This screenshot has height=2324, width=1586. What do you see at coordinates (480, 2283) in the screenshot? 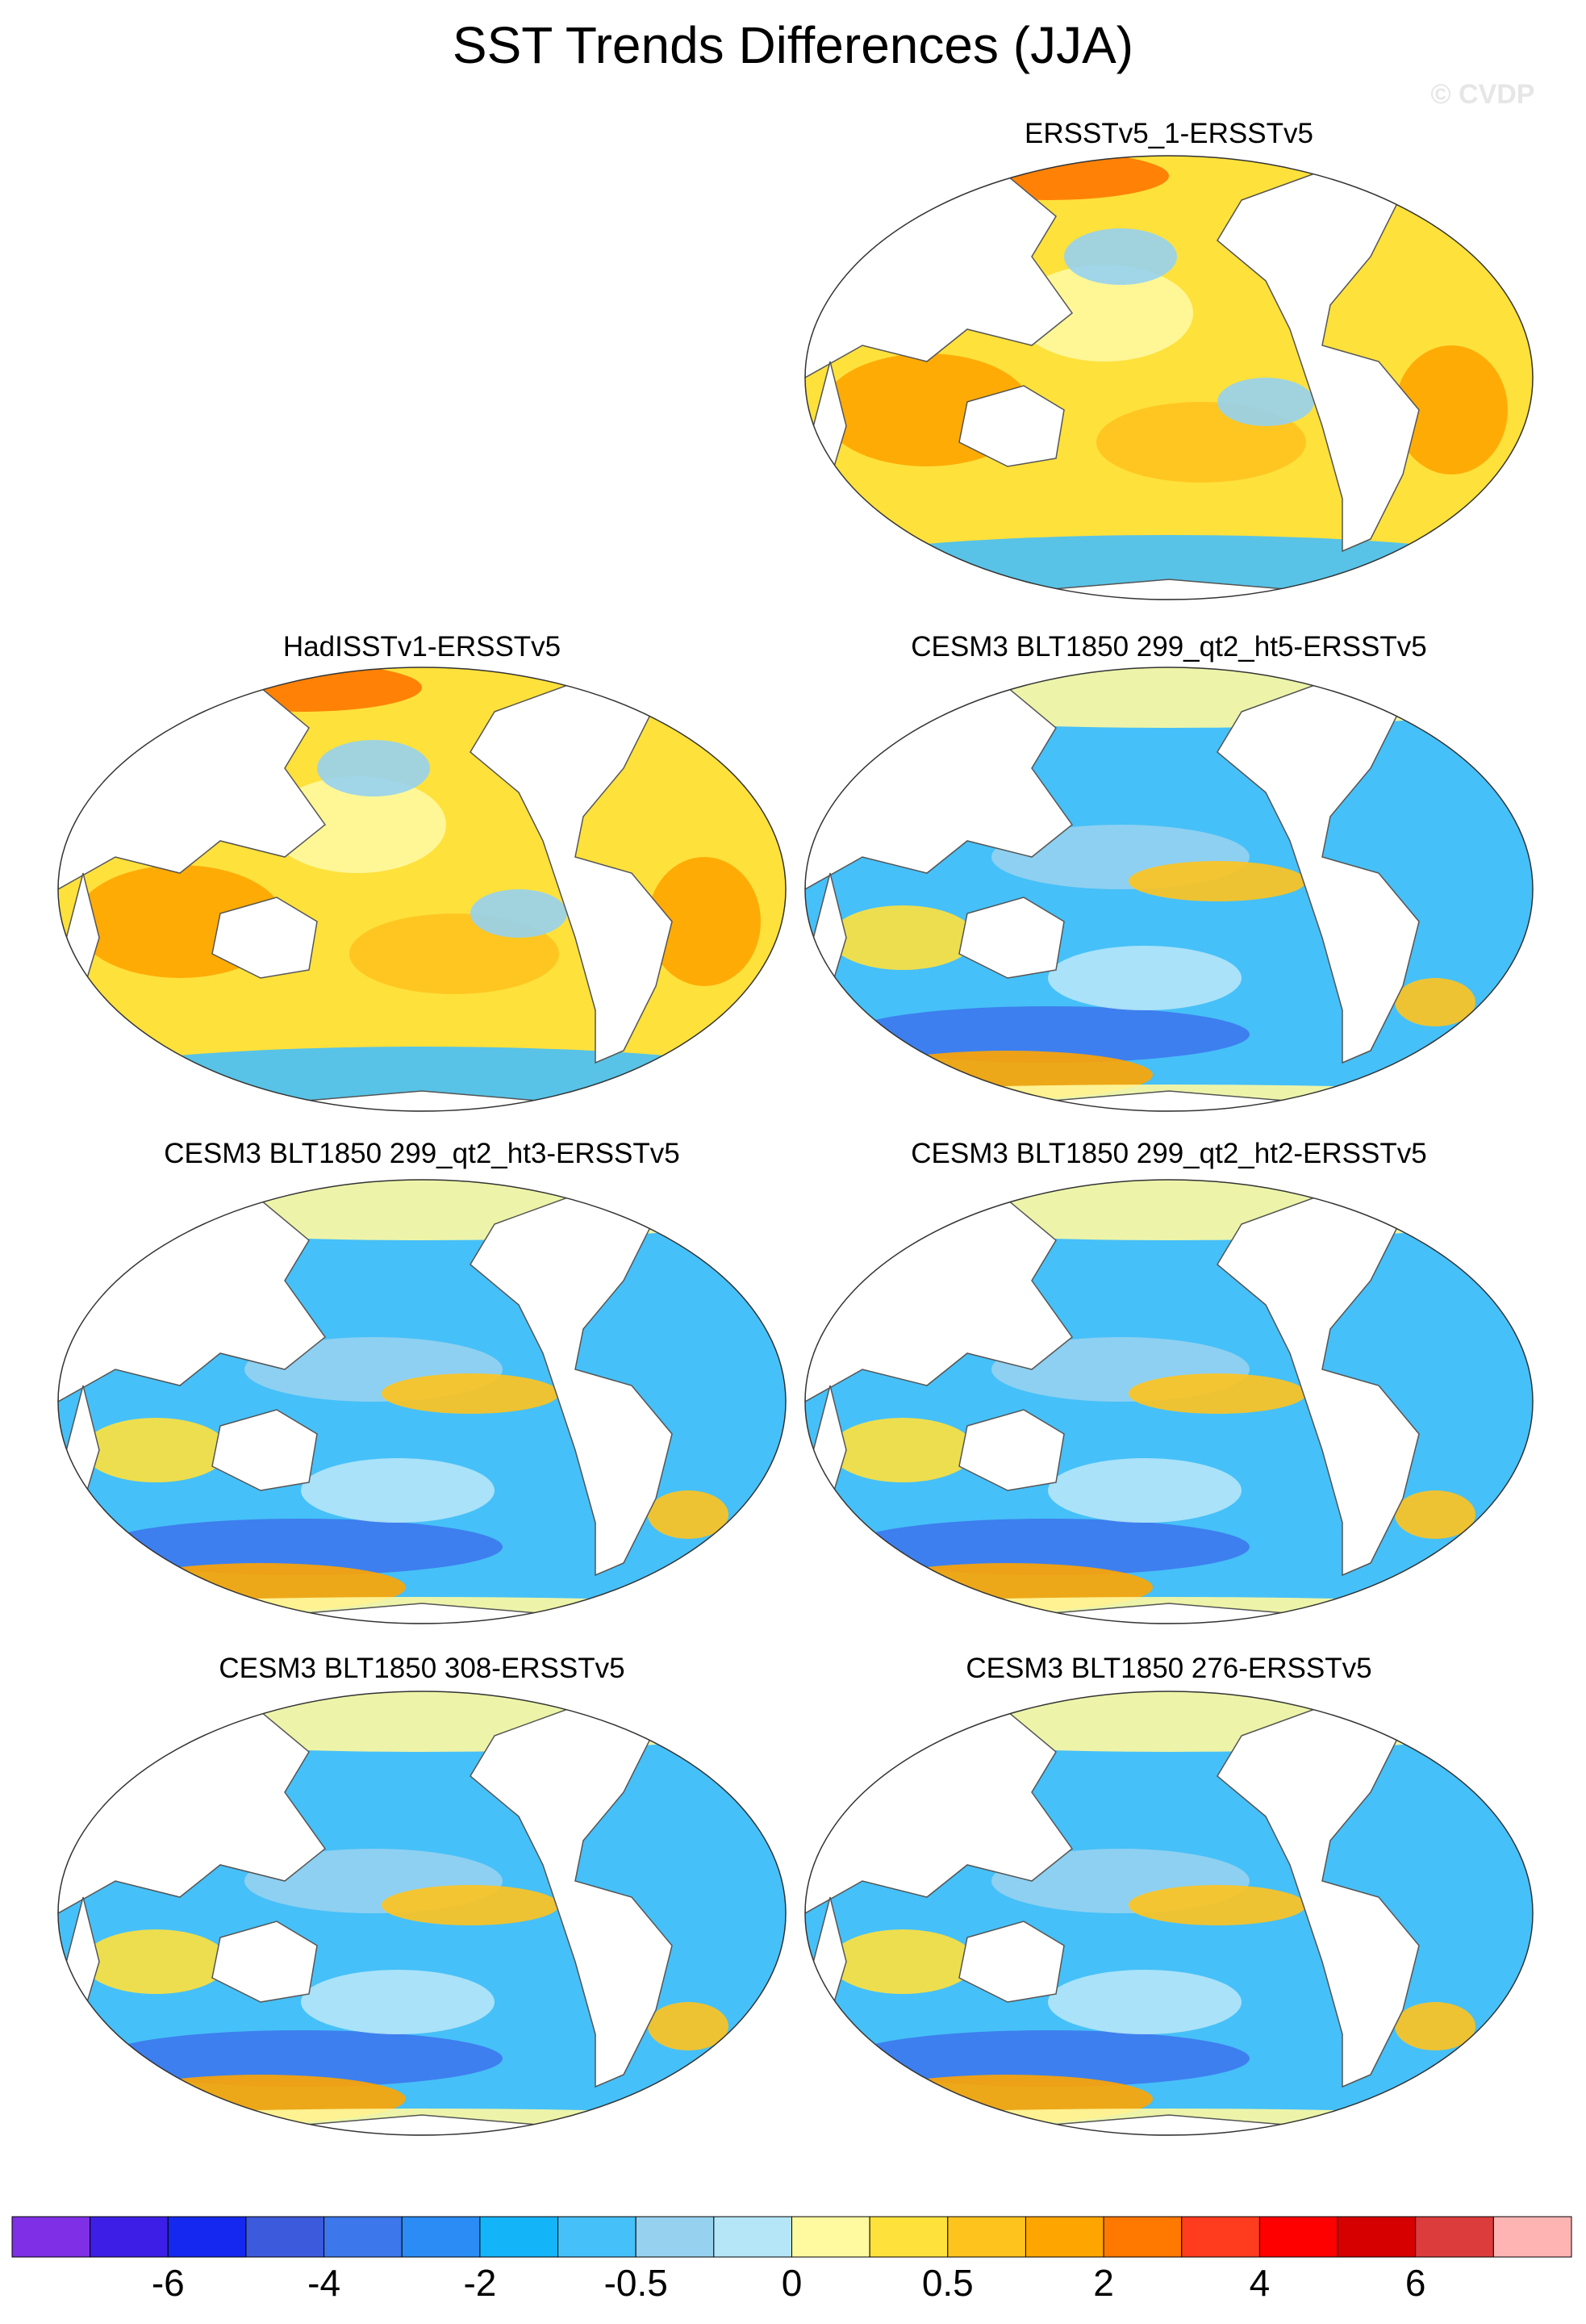
I see `colorbar-label: -2` at bounding box center [480, 2283].